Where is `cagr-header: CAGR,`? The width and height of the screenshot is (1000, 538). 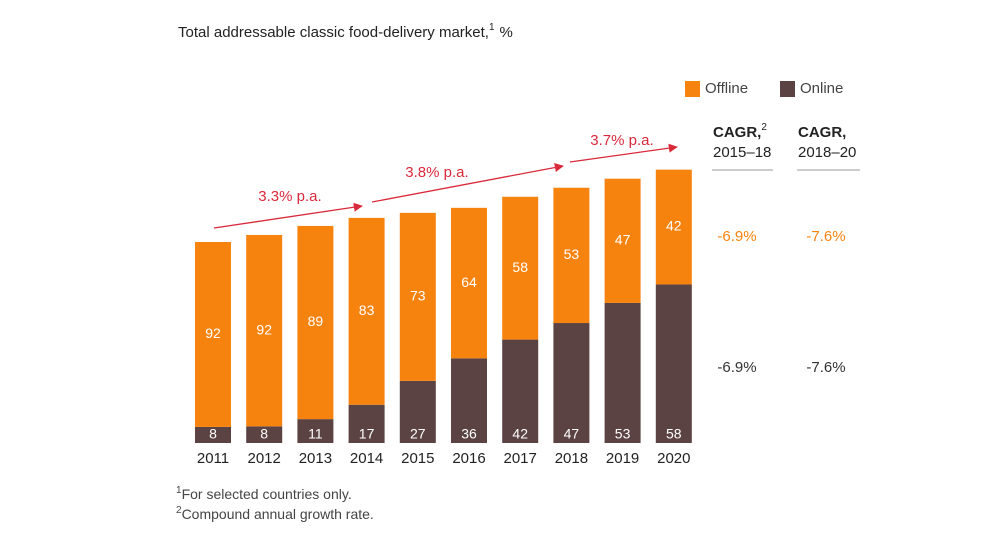 cagr-header: CAGR, is located at coordinates (822, 132).